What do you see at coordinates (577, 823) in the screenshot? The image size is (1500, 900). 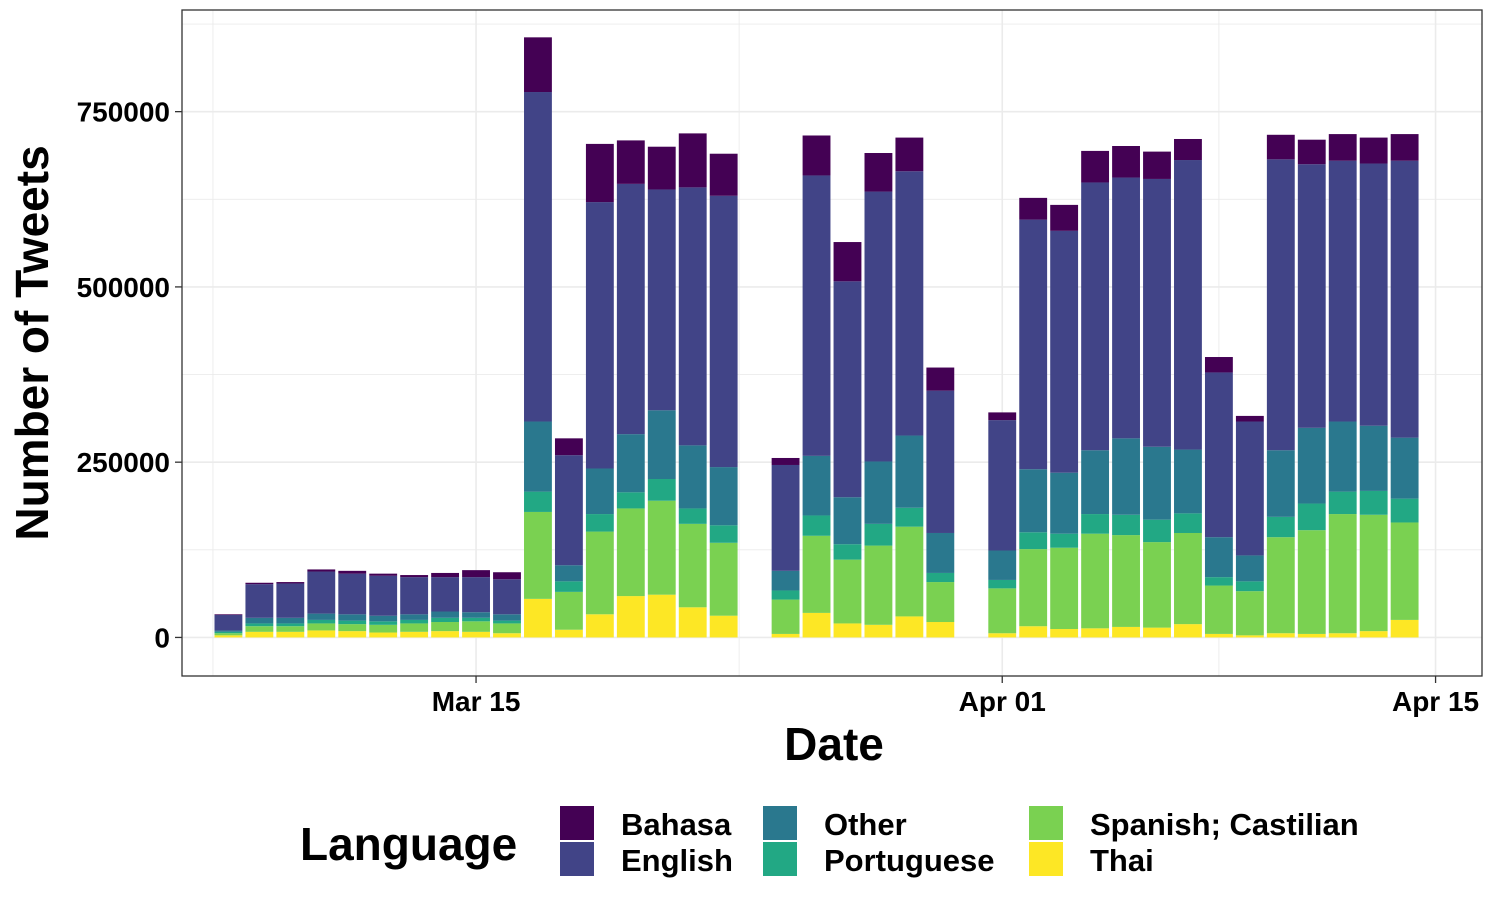 I see `legend-key-bahasa` at bounding box center [577, 823].